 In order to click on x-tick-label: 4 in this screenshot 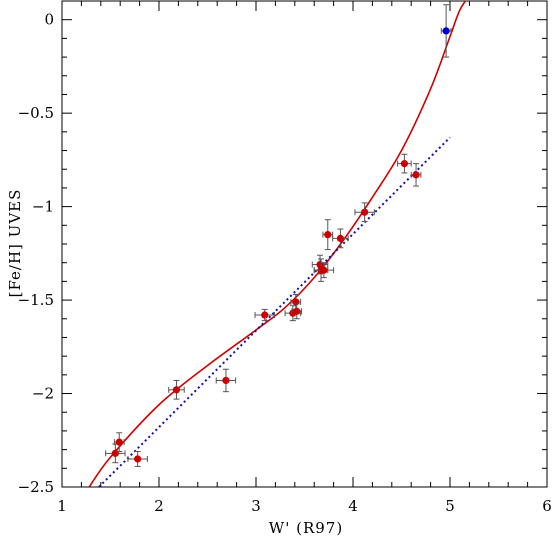, I will do `click(353, 506)`.